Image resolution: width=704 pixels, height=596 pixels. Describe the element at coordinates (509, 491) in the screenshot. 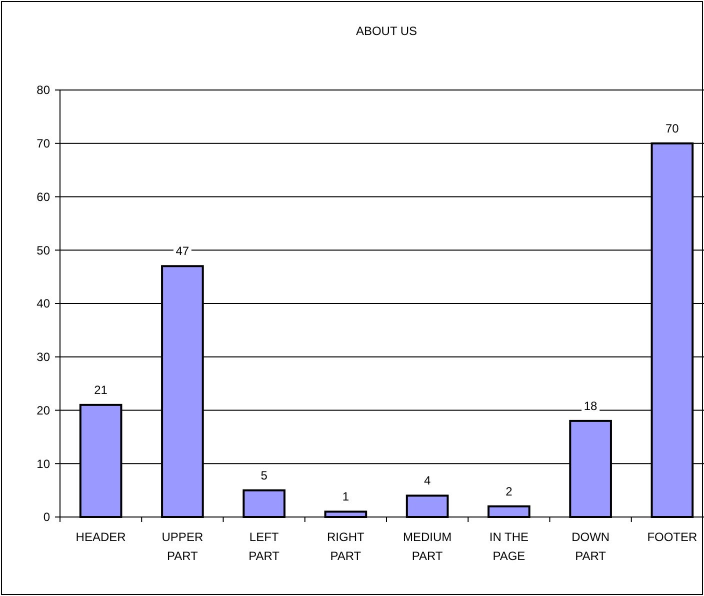

I see `data-label: 2` at that location.